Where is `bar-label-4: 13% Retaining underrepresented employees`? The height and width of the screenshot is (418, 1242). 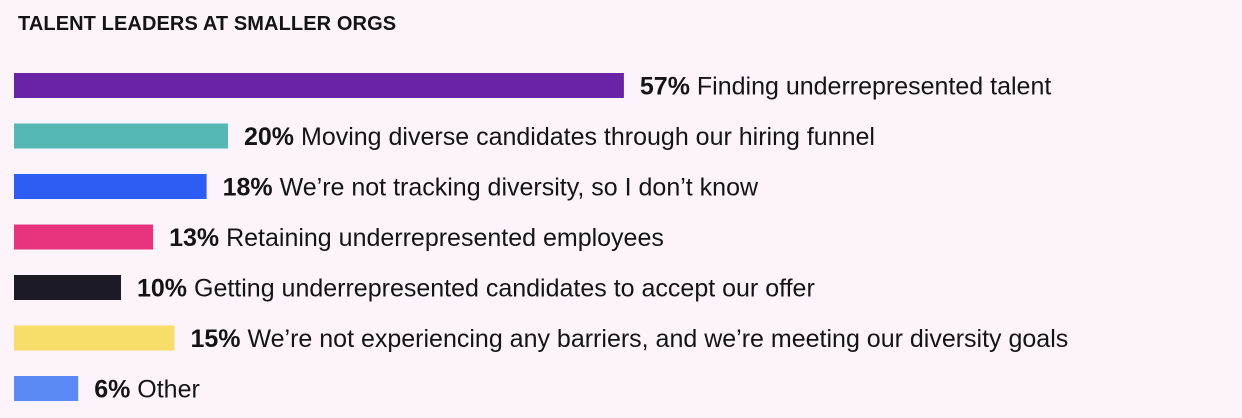
bar-label-4: 13% Retaining underrepresented employees is located at coordinates (416, 238).